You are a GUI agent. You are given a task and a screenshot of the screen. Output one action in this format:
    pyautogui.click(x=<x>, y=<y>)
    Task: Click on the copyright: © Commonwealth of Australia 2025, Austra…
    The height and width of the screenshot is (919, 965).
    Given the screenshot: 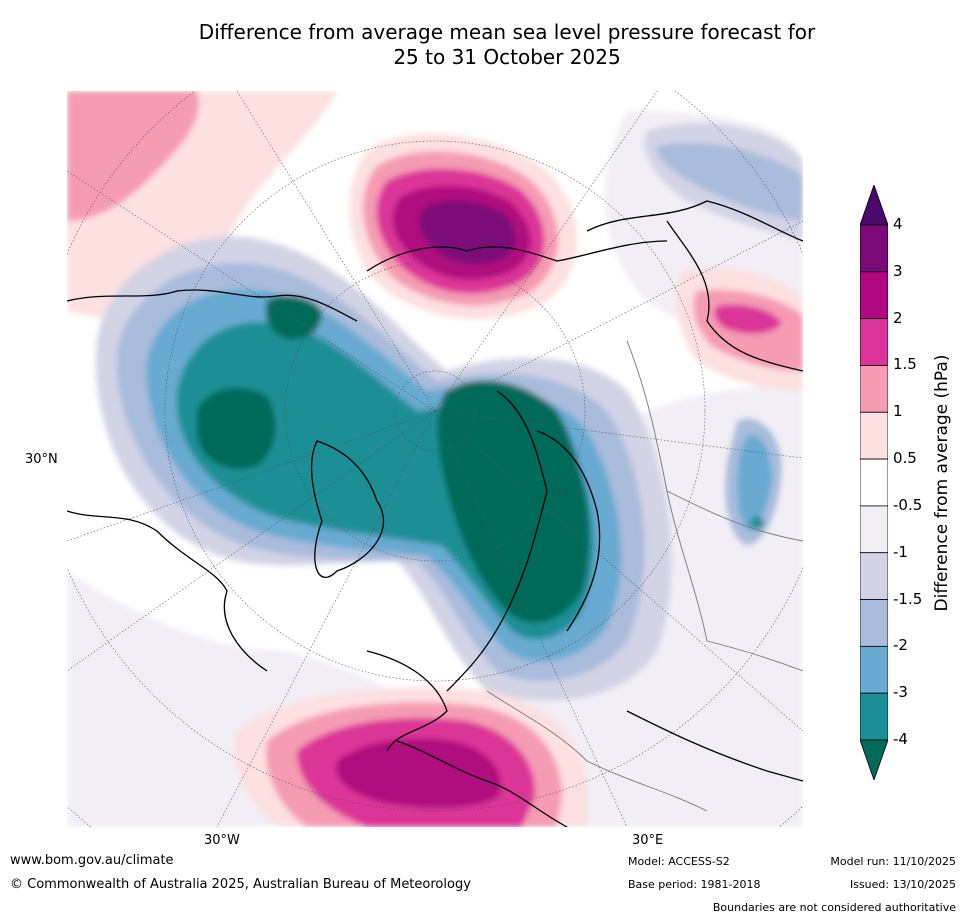 What is the action you would take?
    pyautogui.click(x=240, y=884)
    